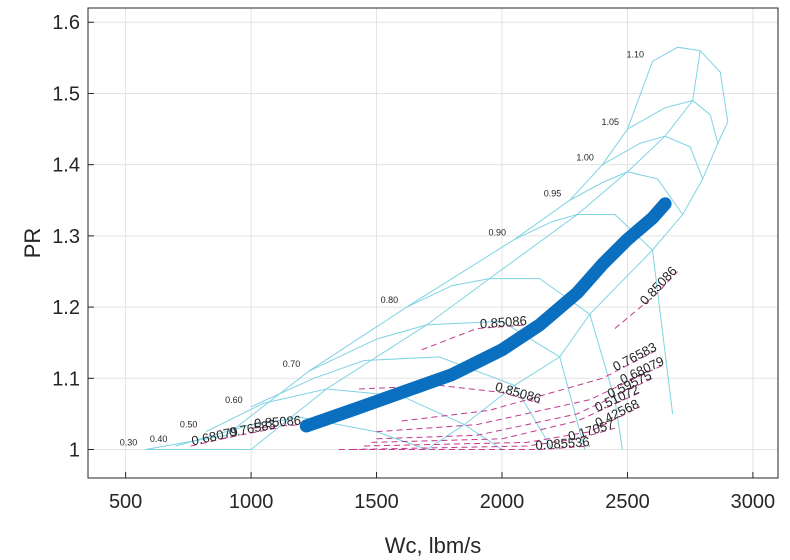 Image resolution: width=790 pixels, height=560 pixels. Describe the element at coordinates (189, 425) in the screenshot. I see `speed-line-label: 0.50` at that location.